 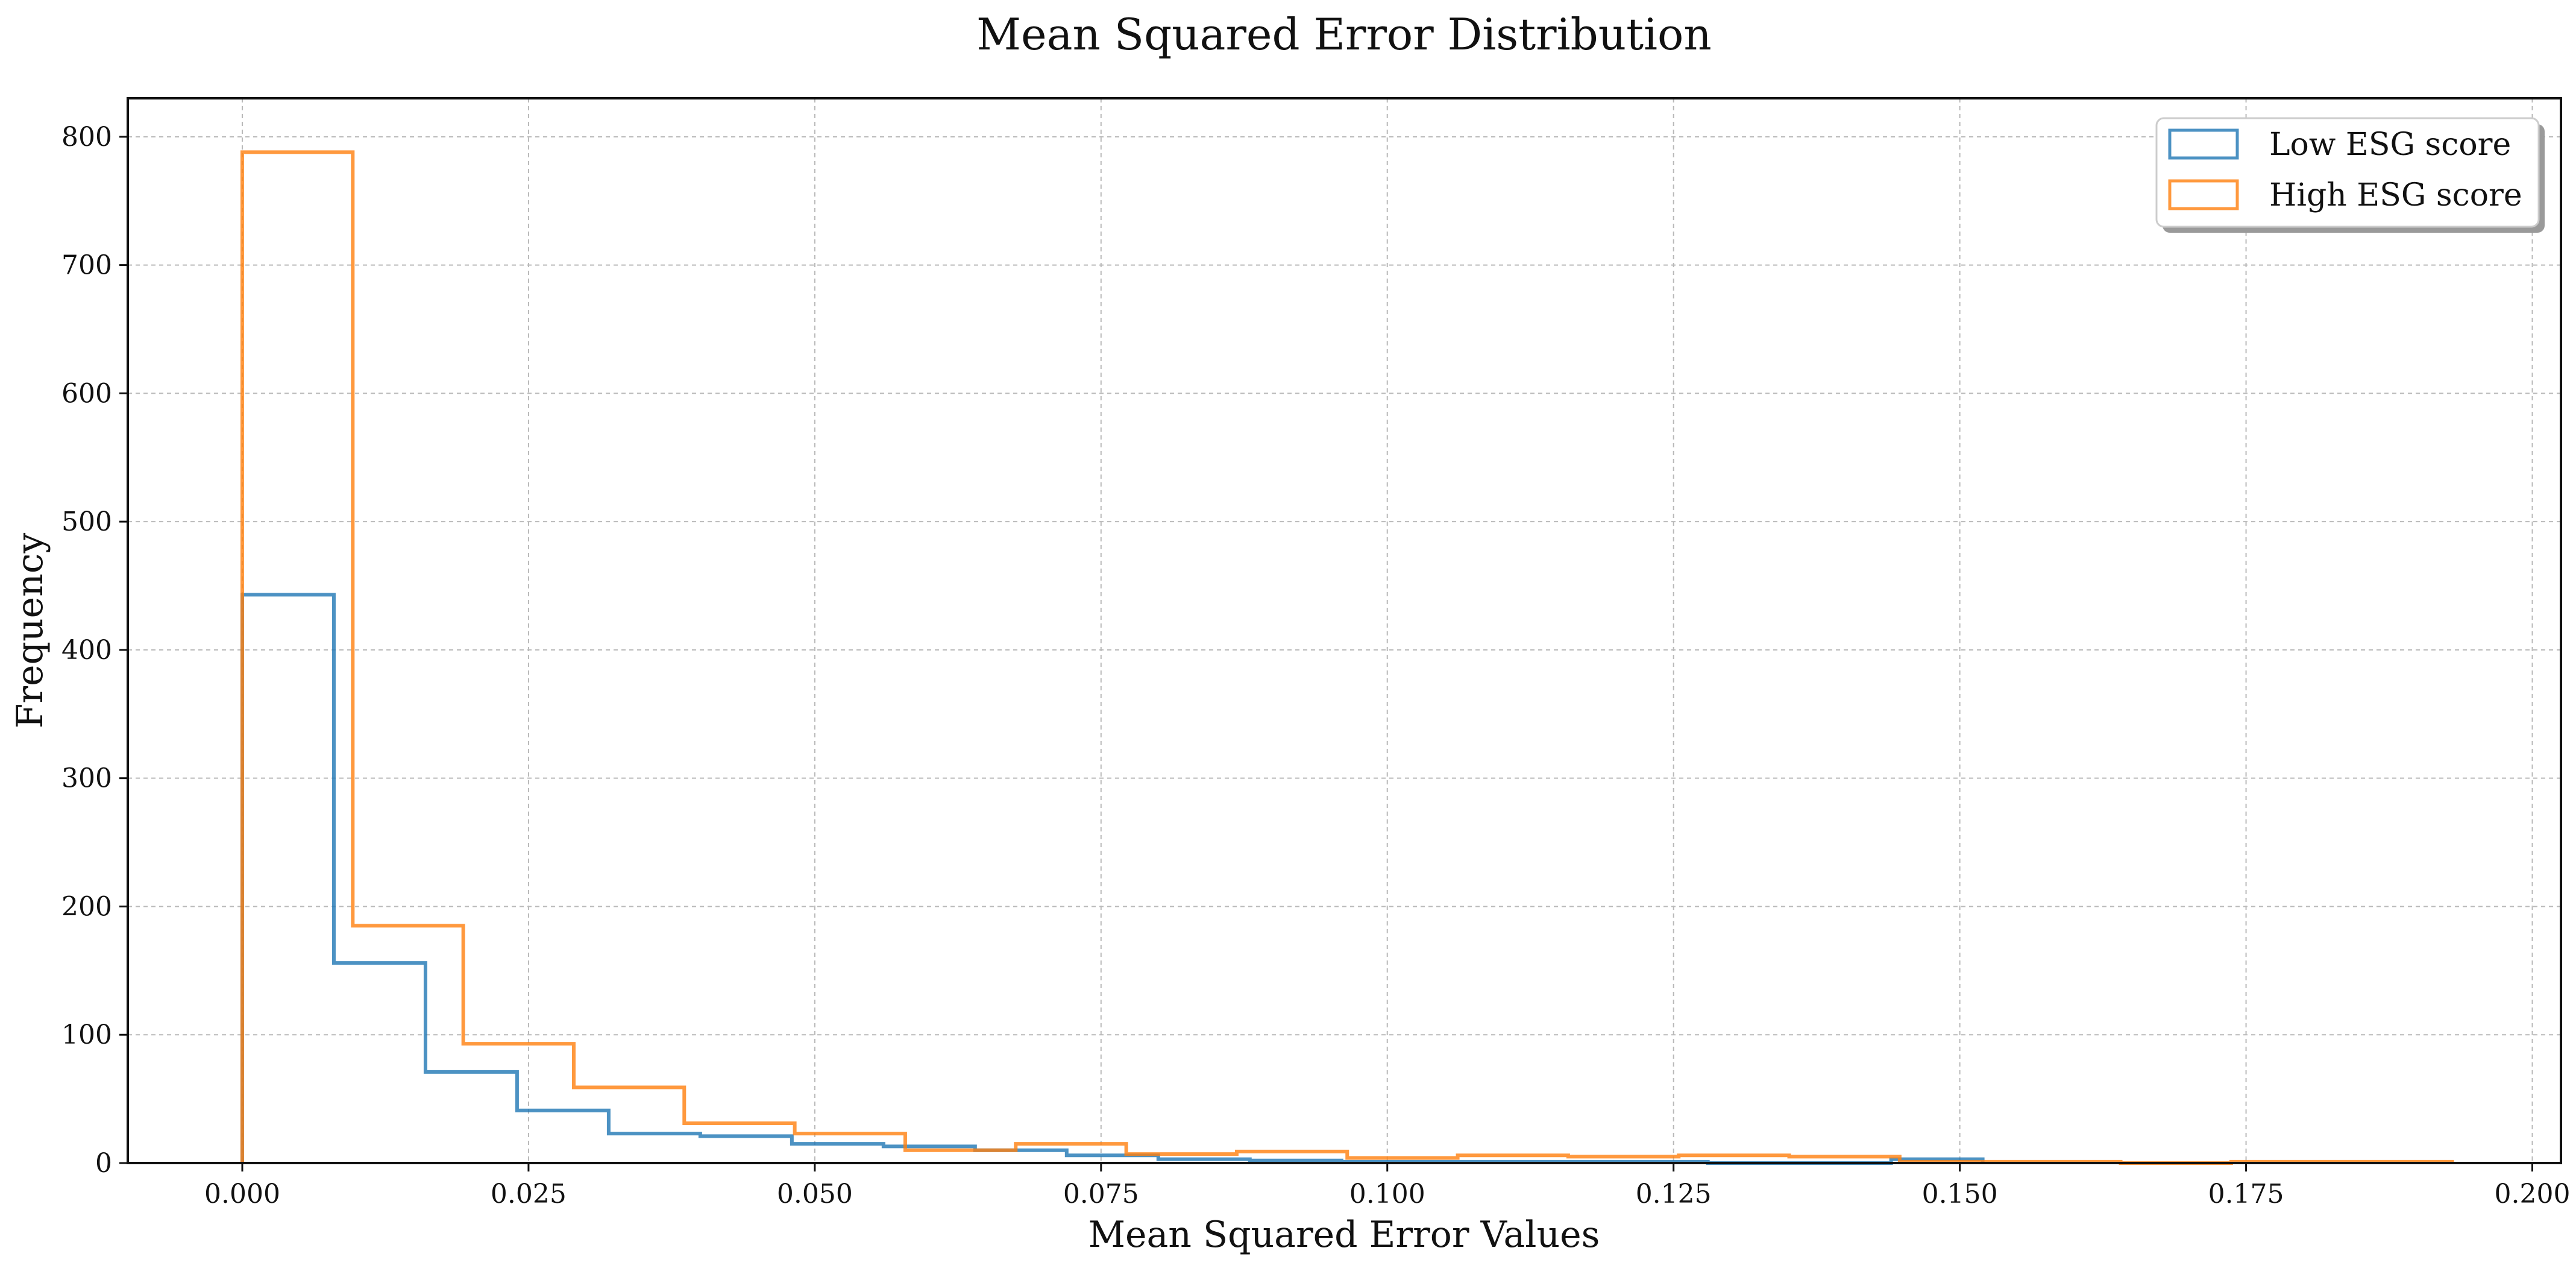 What do you see at coordinates (86, 393) in the screenshot?
I see `y-tick-label: 600` at bounding box center [86, 393].